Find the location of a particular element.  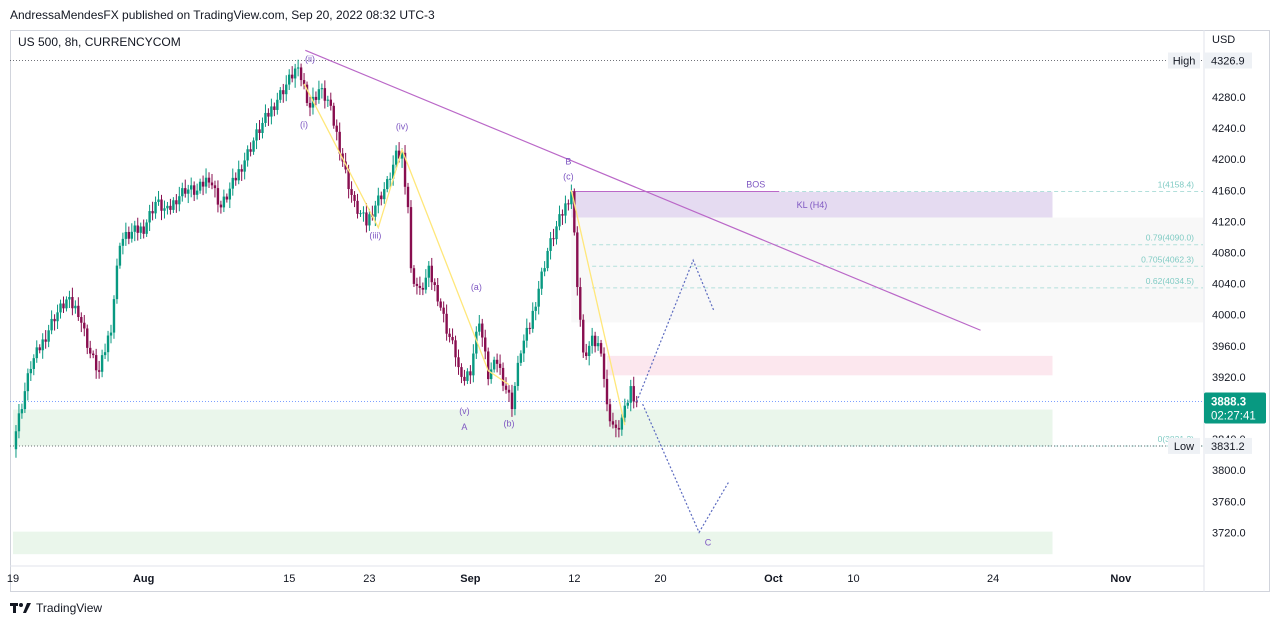

footer-brand: TradingView is located at coordinates (69, 608).